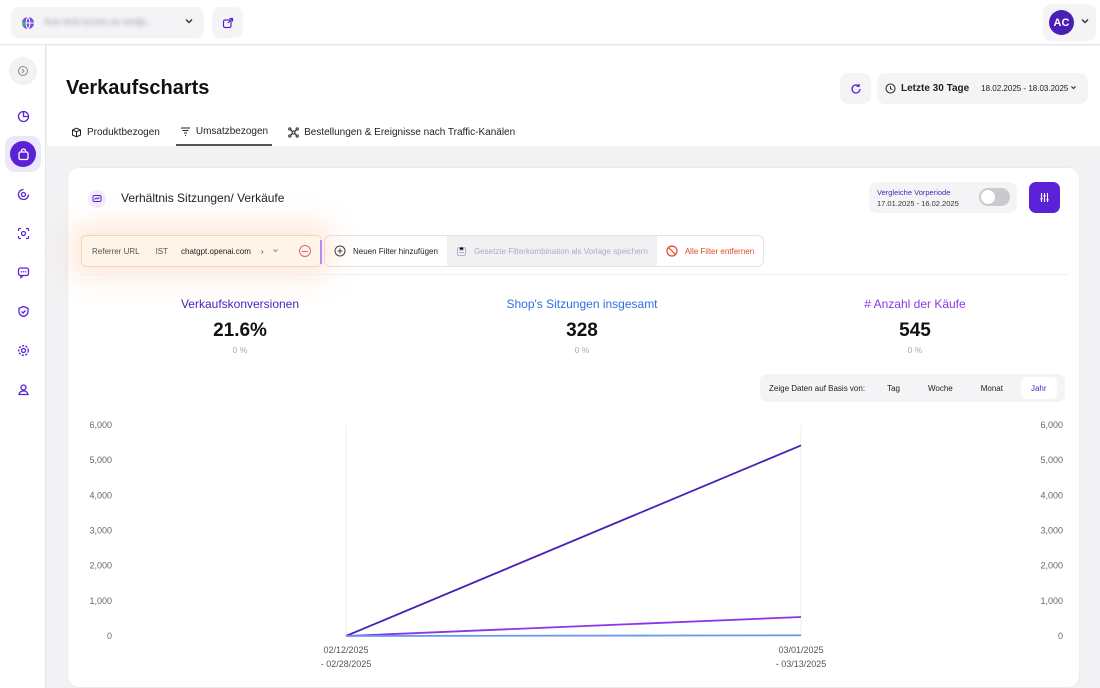  I want to click on sidebar-item-chat, so click(23, 272).